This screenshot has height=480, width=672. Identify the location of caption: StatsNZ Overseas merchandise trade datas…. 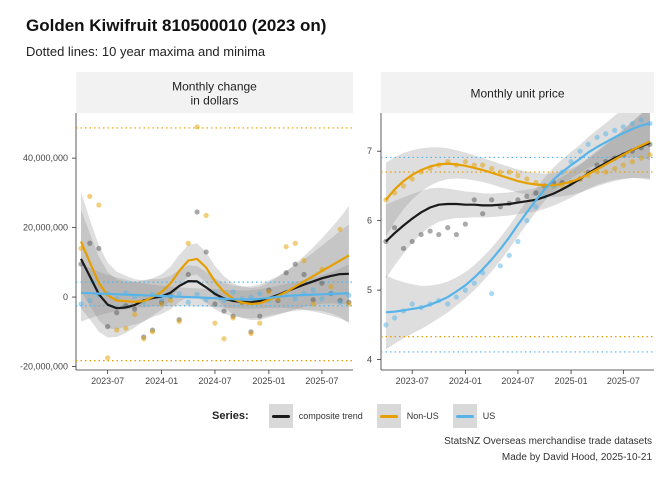
(548, 450).